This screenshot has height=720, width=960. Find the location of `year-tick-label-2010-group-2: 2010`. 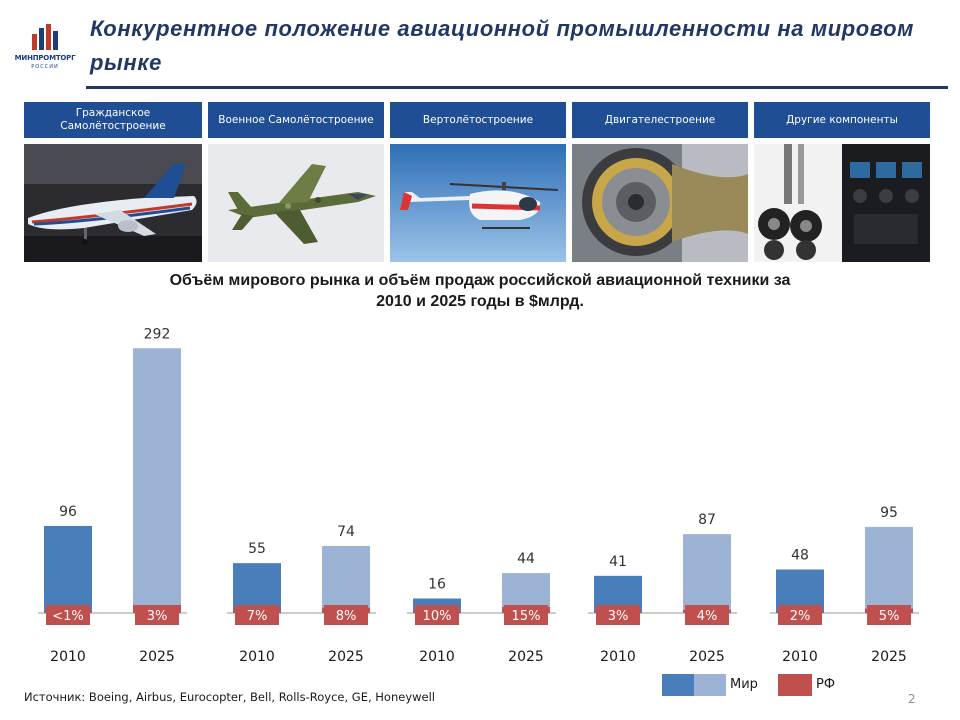

year-tick-label-2010-group-2: 2010 is located at coordinates (437, 657).